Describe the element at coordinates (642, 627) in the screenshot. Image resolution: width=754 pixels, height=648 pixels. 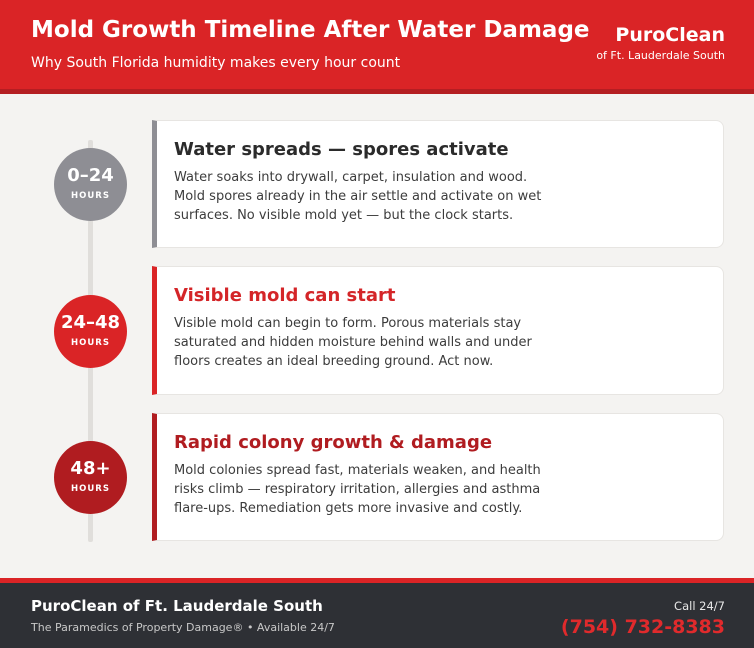
I see `phone-number-link: (754) 732-8383` at that location.